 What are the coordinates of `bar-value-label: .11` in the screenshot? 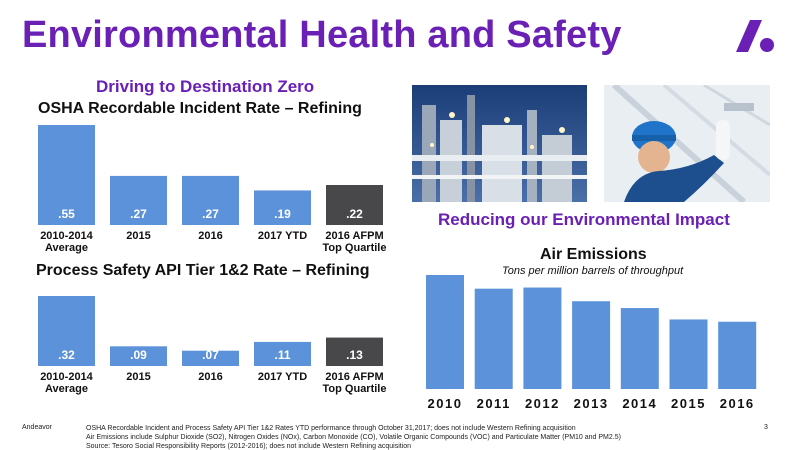 It's located at (282, 355).